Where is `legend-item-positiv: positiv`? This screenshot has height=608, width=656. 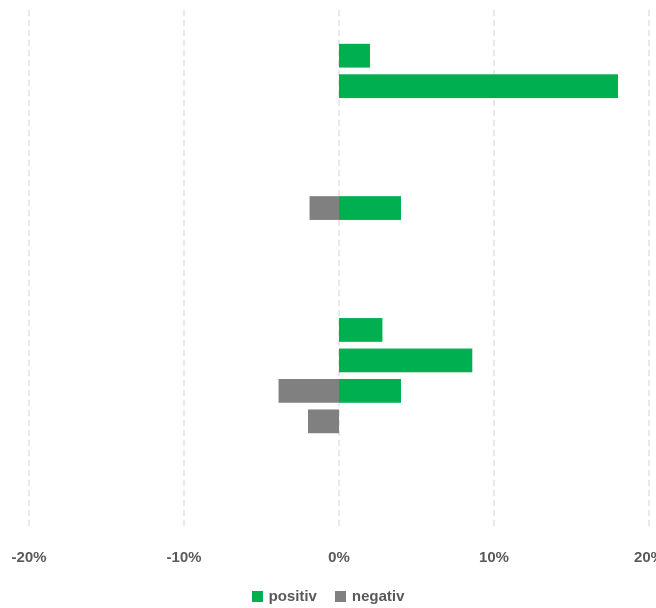 legend-item-positiv: positiv is located at coordinates (284, 596).